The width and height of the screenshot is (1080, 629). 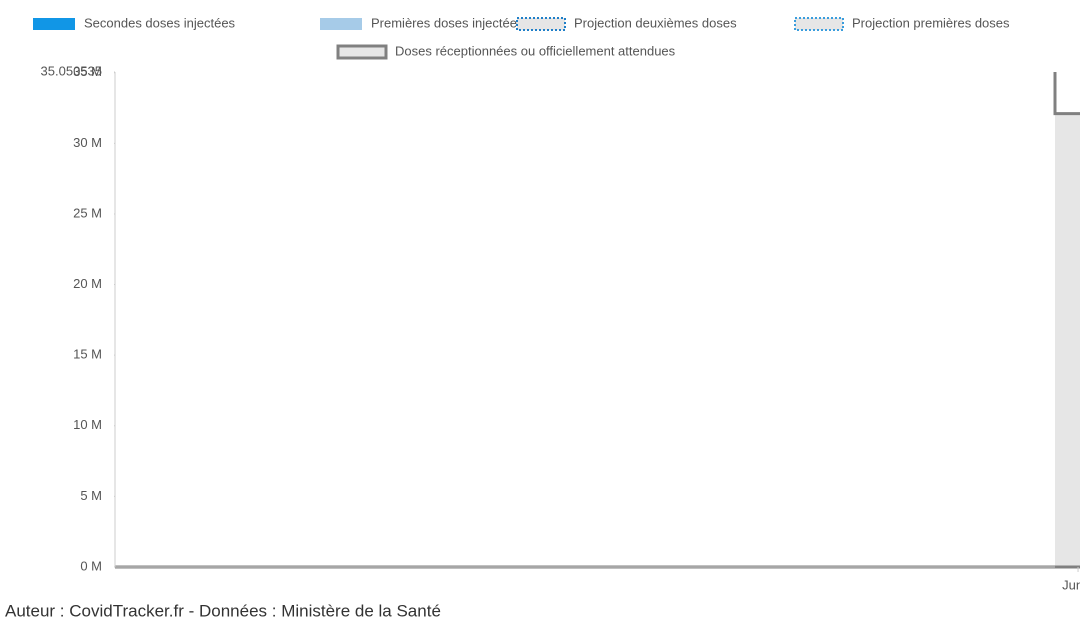 What do you see at coordinates (87, 424) in the screenshot?
I see `y-tick-label: 10 M` at bounding box center [87, 424].